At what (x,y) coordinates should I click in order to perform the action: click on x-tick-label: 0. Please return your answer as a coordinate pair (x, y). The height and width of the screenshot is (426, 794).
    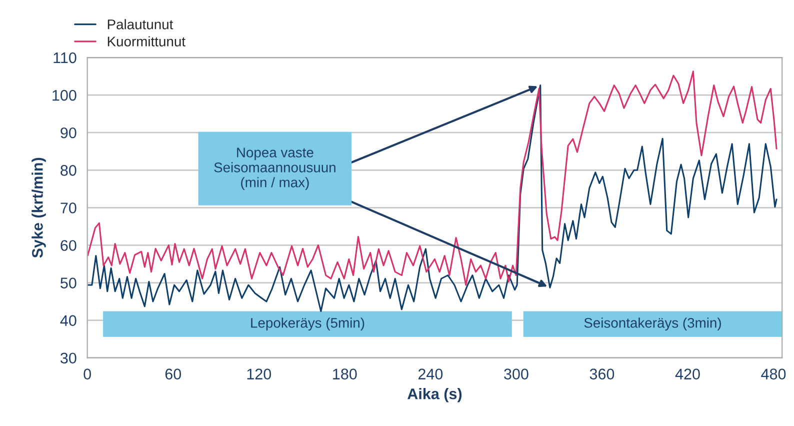
    Looking at the image, I should click on (87, 374).